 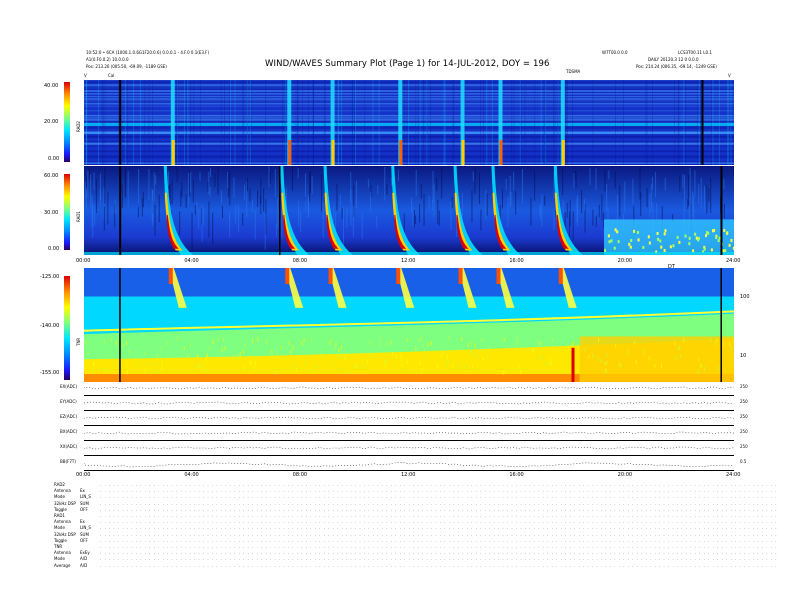 What do you see at coordinates (500, 231) in the screenshot?
I see `rad1-burst-core` at bounding box center [500, 231].